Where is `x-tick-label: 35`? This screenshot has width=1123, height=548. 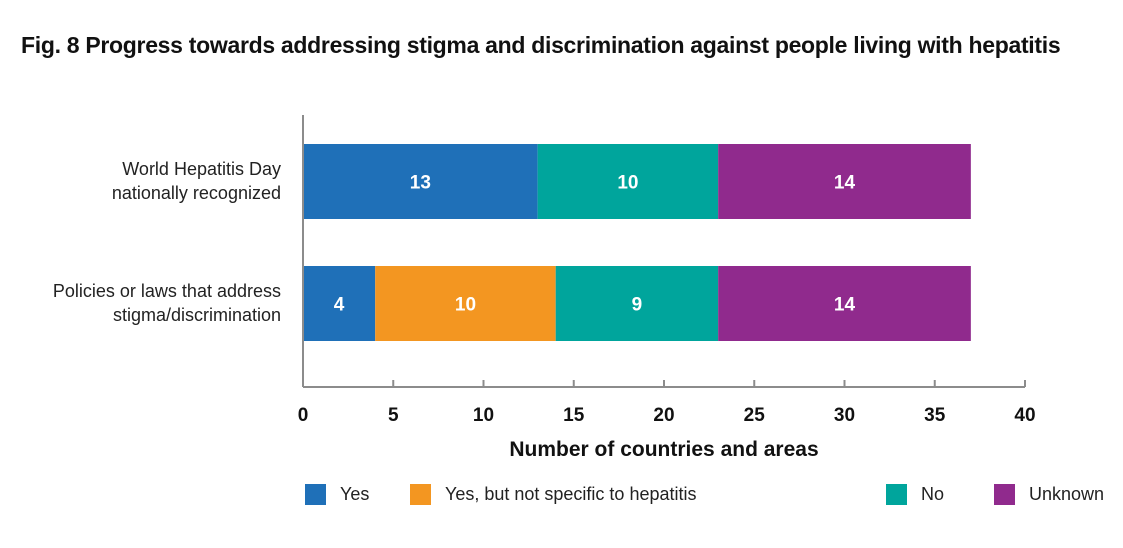 x-tick-label: 35 is located at coordinates (935, 415).